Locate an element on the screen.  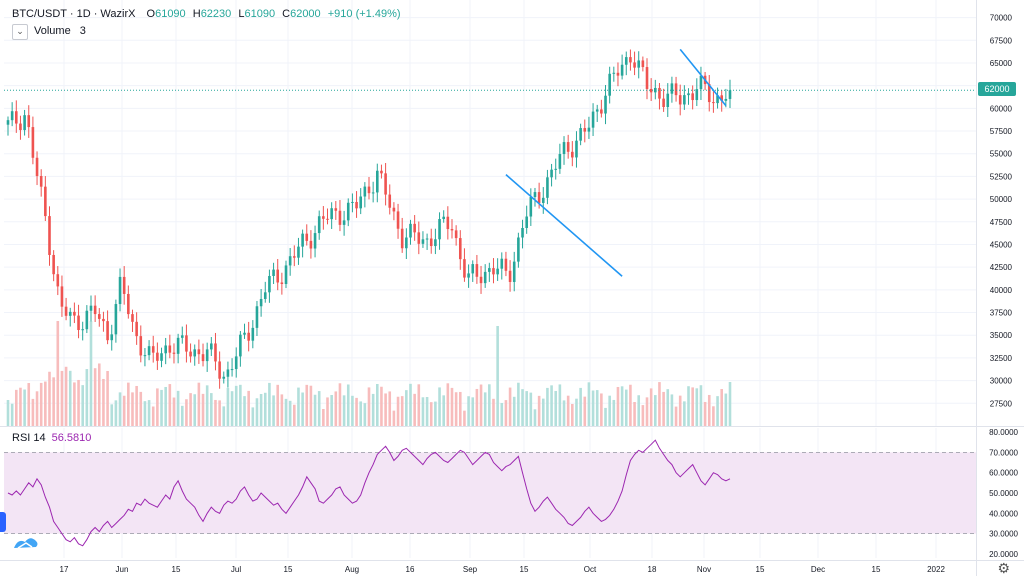
price-tick-label: 70000 is located at coordinates (1001, 18).